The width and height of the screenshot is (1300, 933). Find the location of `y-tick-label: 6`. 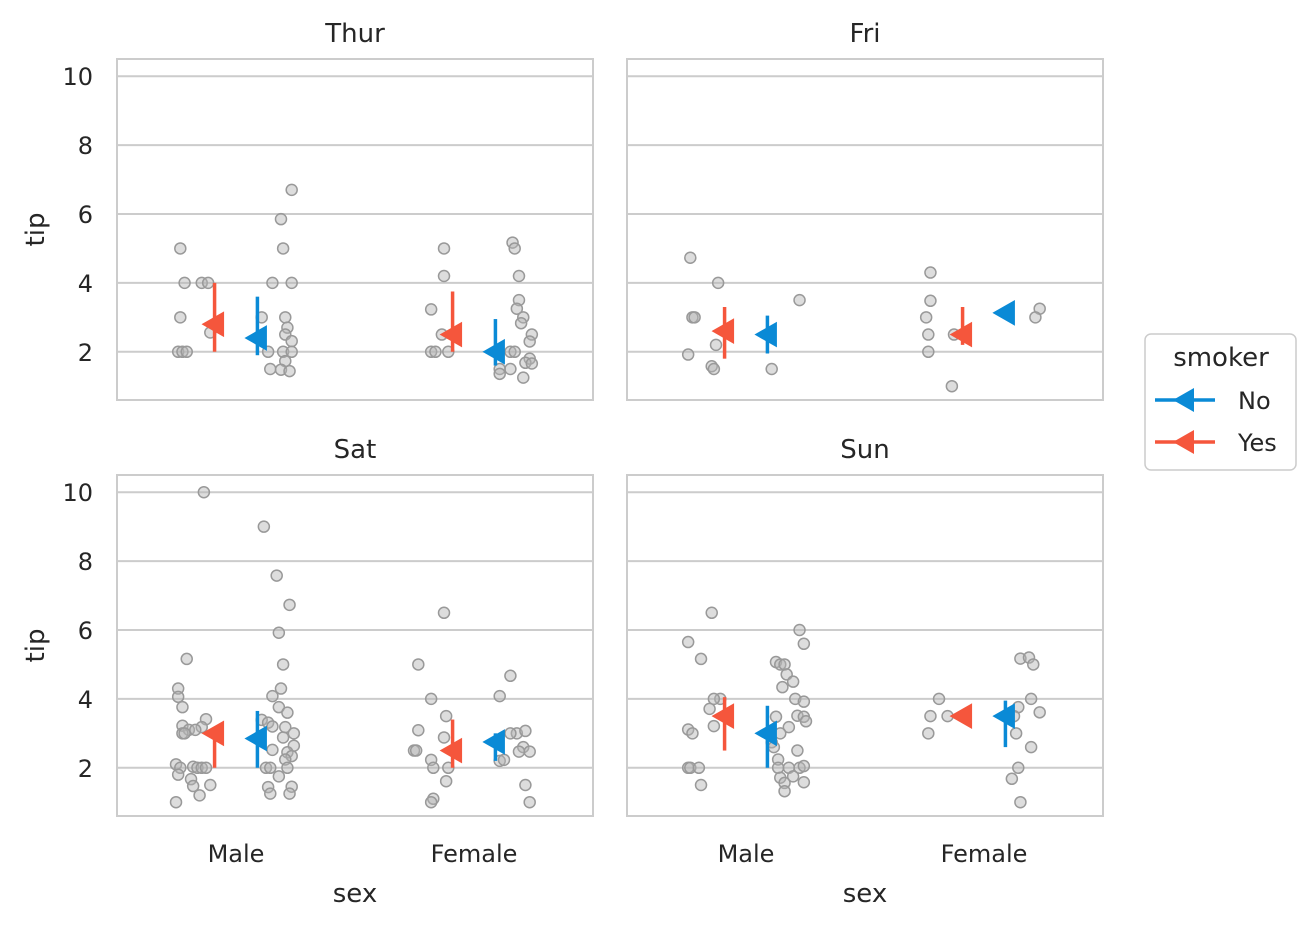

y-tick-label: 6 is located at coordinates (85, 215).